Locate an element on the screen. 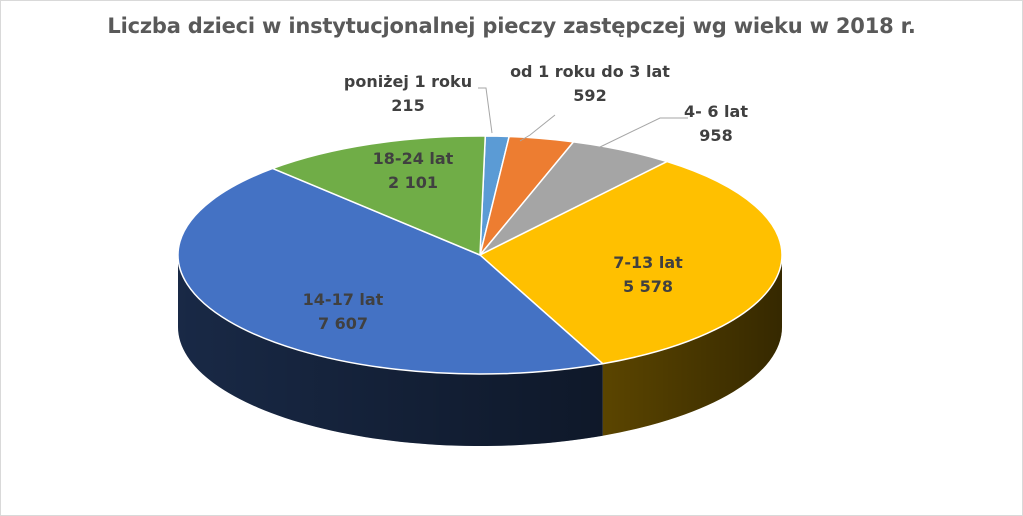 Image resolution: width=1023 pixels, height=516 pixels. data-label-3: 4- 6 lat 958 is located at coordinates (716, 124).